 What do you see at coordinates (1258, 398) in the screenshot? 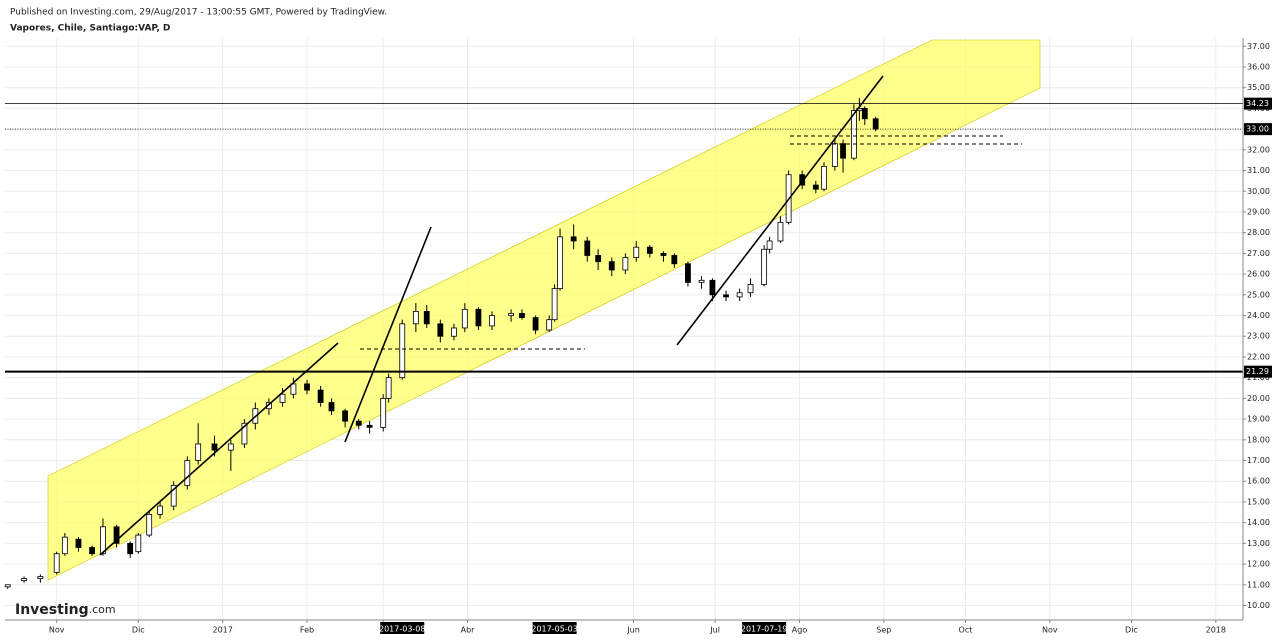
I see `y-tick-label: 20.00` at bounding box center [1258, 398].